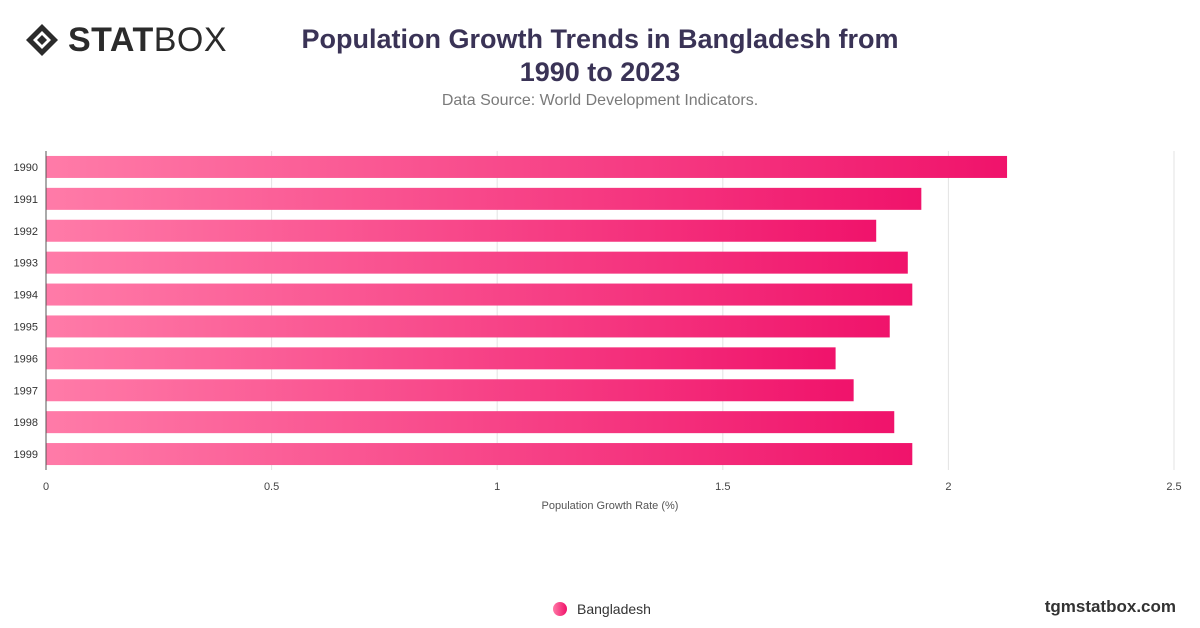  Describe the element at coordinates (461, 230) in the screenshot. I see `bar-1992` at that location.